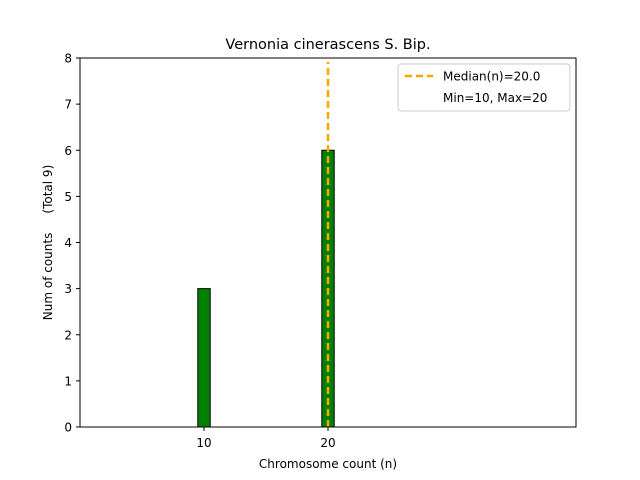 The width and height of the screenshot is (640, 480). I want to click on legend-entry-minmax: Min=10, Max=20, so click(495, 98).